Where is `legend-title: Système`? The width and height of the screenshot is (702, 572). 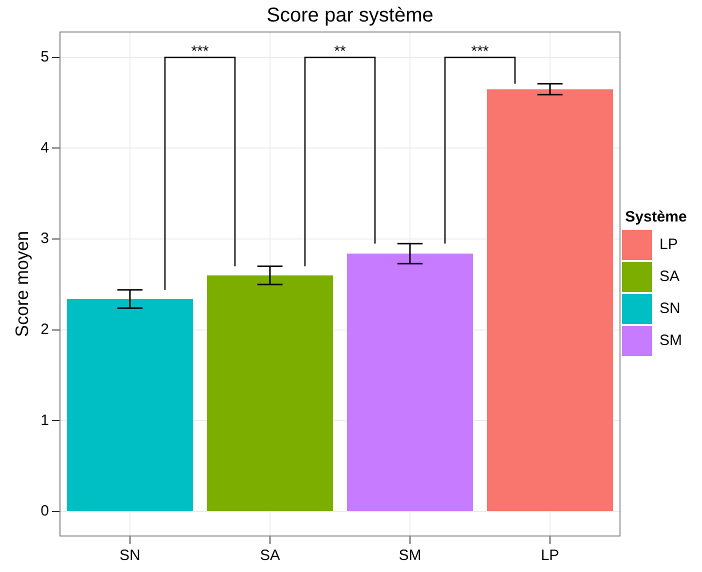 legend-title: Système is located at coordinates (656, 217).